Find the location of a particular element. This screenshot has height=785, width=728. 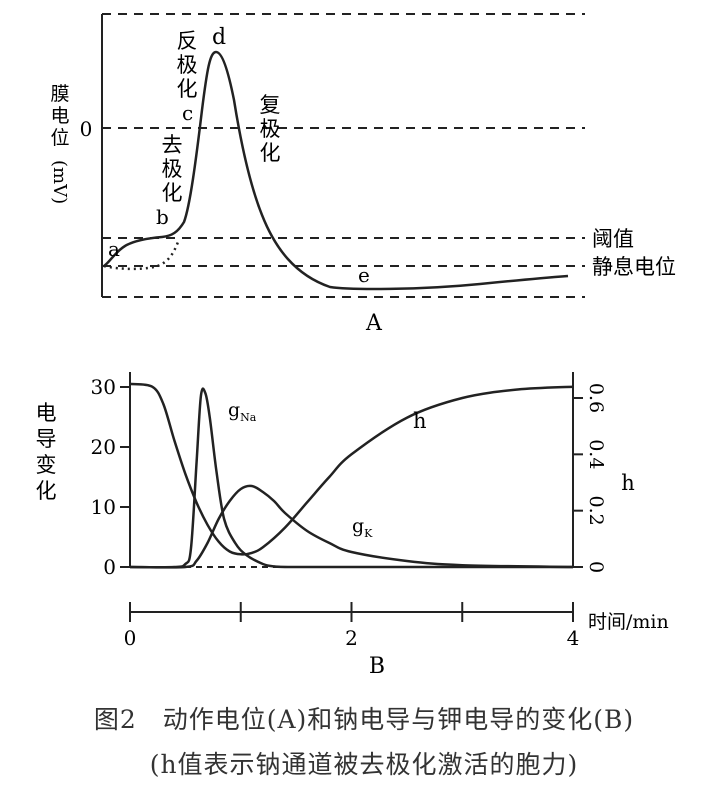

left-label-char-1: 电 is located at coordinates (46, 413).